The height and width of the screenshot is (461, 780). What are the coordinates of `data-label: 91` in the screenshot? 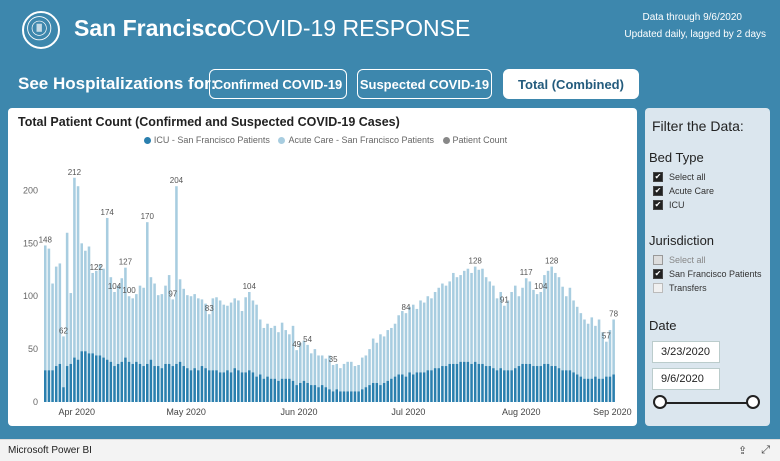 It's located at (504, 300).